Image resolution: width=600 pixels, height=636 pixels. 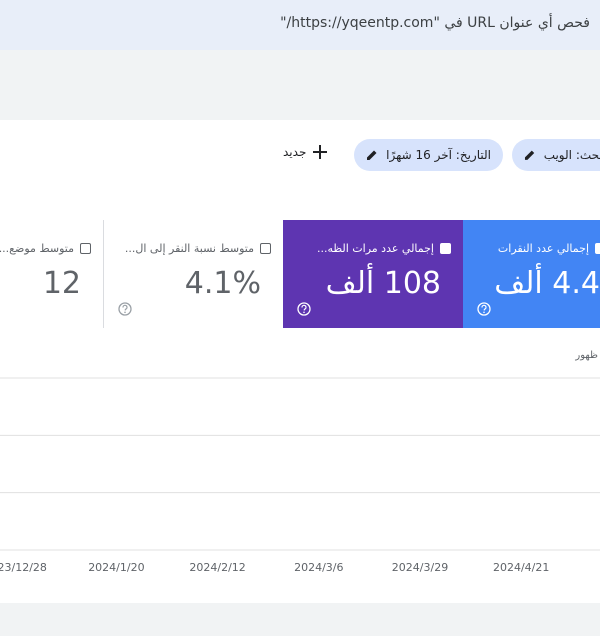 I want to click on date-chip: التاريخ: آخر 16 شهرًا, so click(x=428, y=155).